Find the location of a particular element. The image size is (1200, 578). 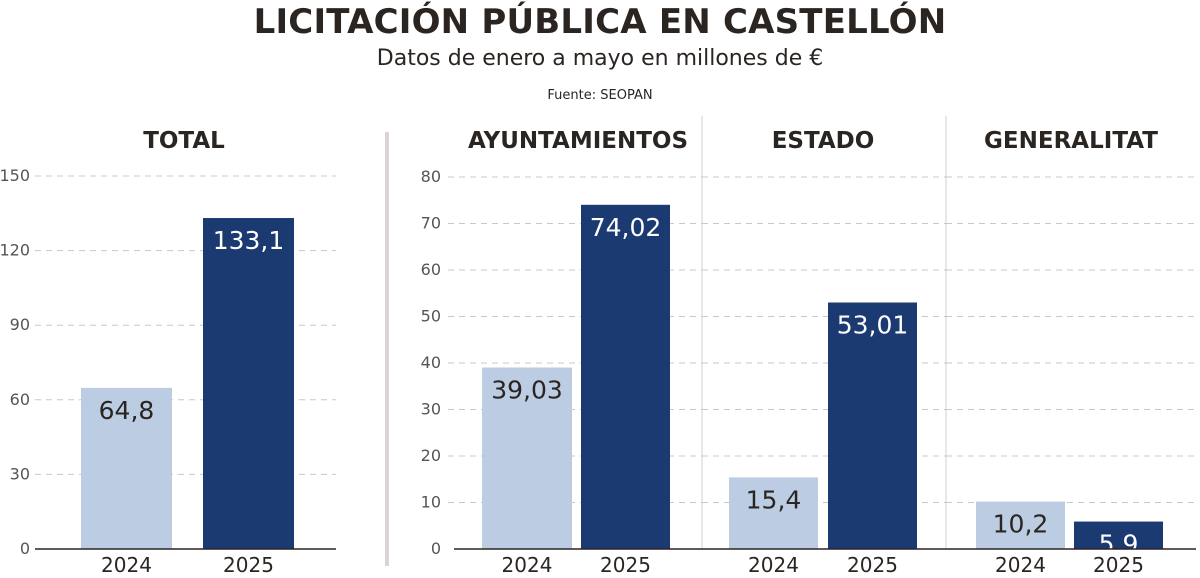

y-tick-label: 150 is located at coordinates (15, 175).